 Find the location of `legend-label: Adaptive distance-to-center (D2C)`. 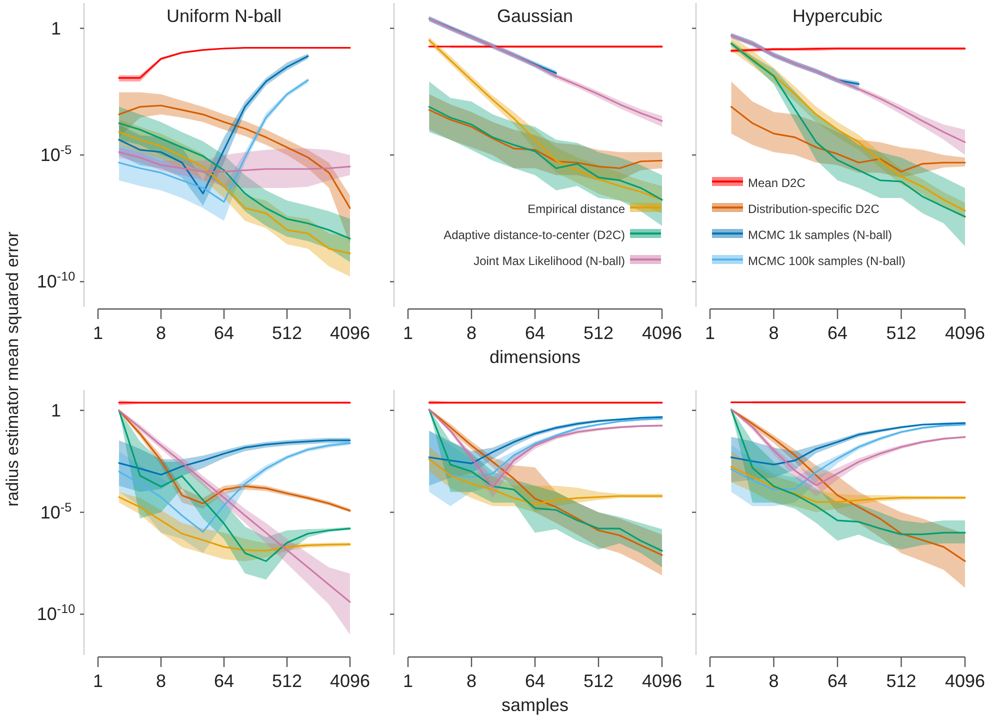

legend-label: Adaptive distance-to-center (D2C) is located at coordinates (534, 235).